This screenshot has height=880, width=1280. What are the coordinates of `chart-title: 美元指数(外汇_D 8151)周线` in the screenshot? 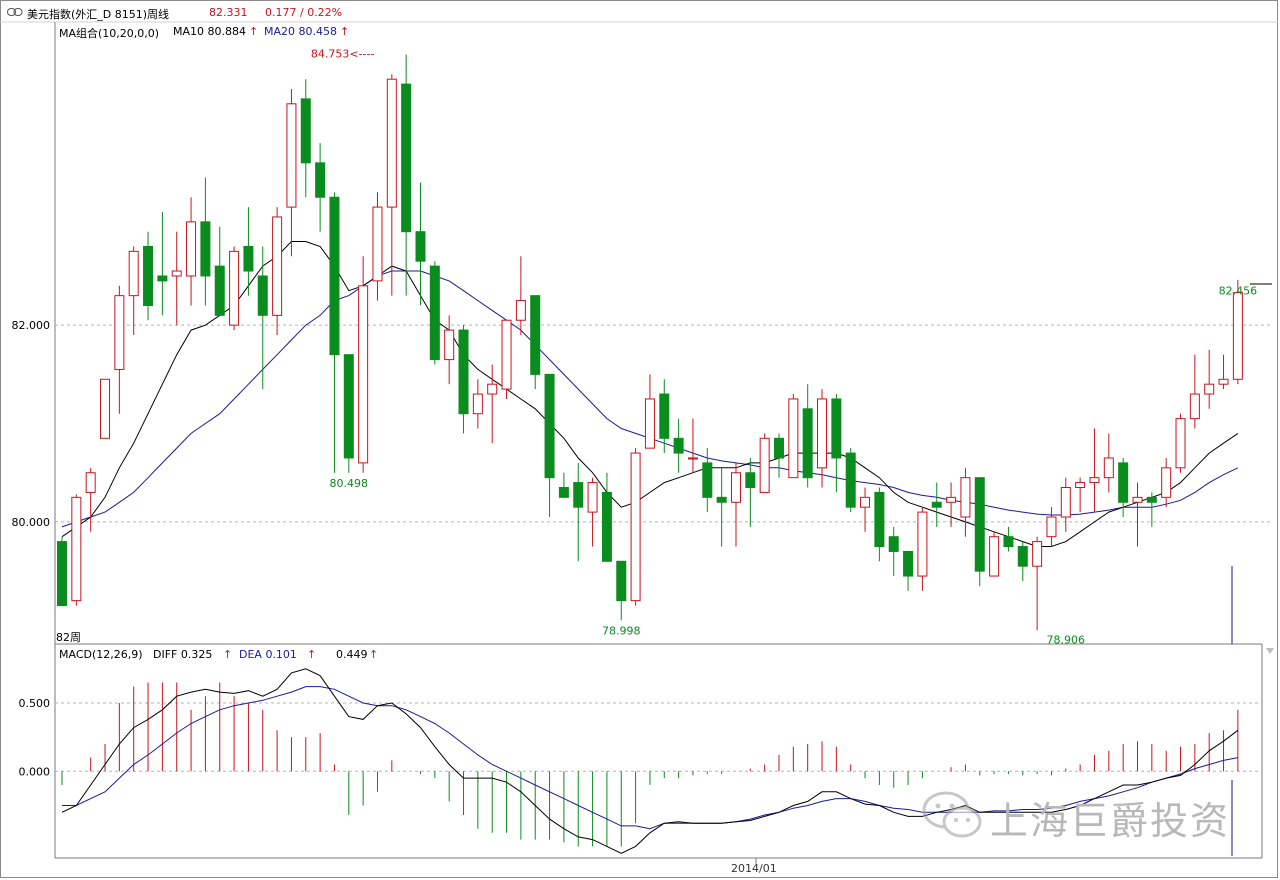 It's located at (98, 14).